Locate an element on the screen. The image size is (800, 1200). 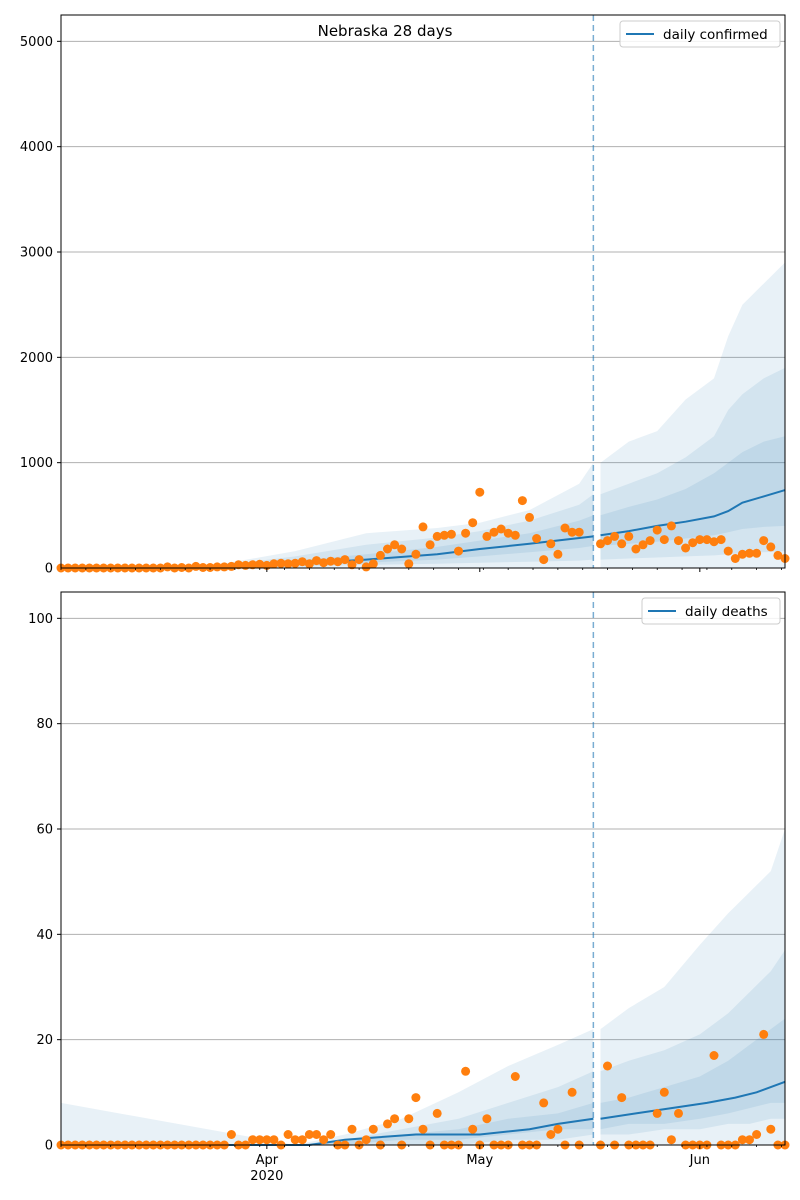
y-tick-label: 4000 is located at coordinates (36, 147).